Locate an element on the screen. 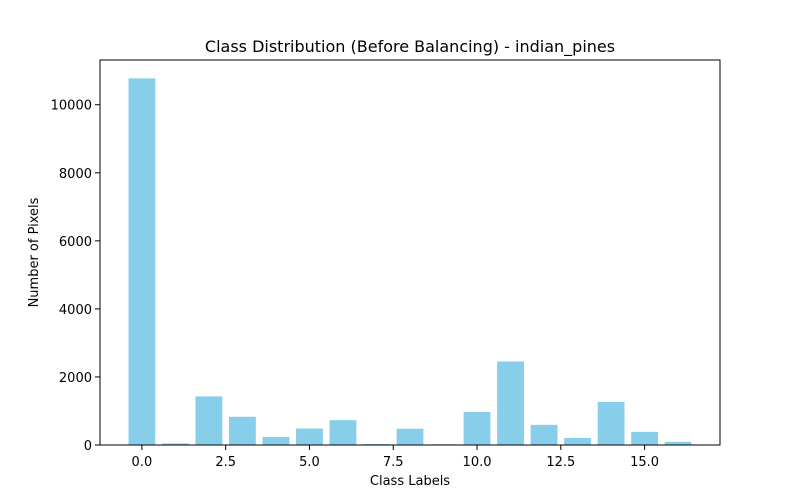 The width and height of the screenshot is (800, 500). x-tick-label: 2.5 is located at coordinates (225, 462).